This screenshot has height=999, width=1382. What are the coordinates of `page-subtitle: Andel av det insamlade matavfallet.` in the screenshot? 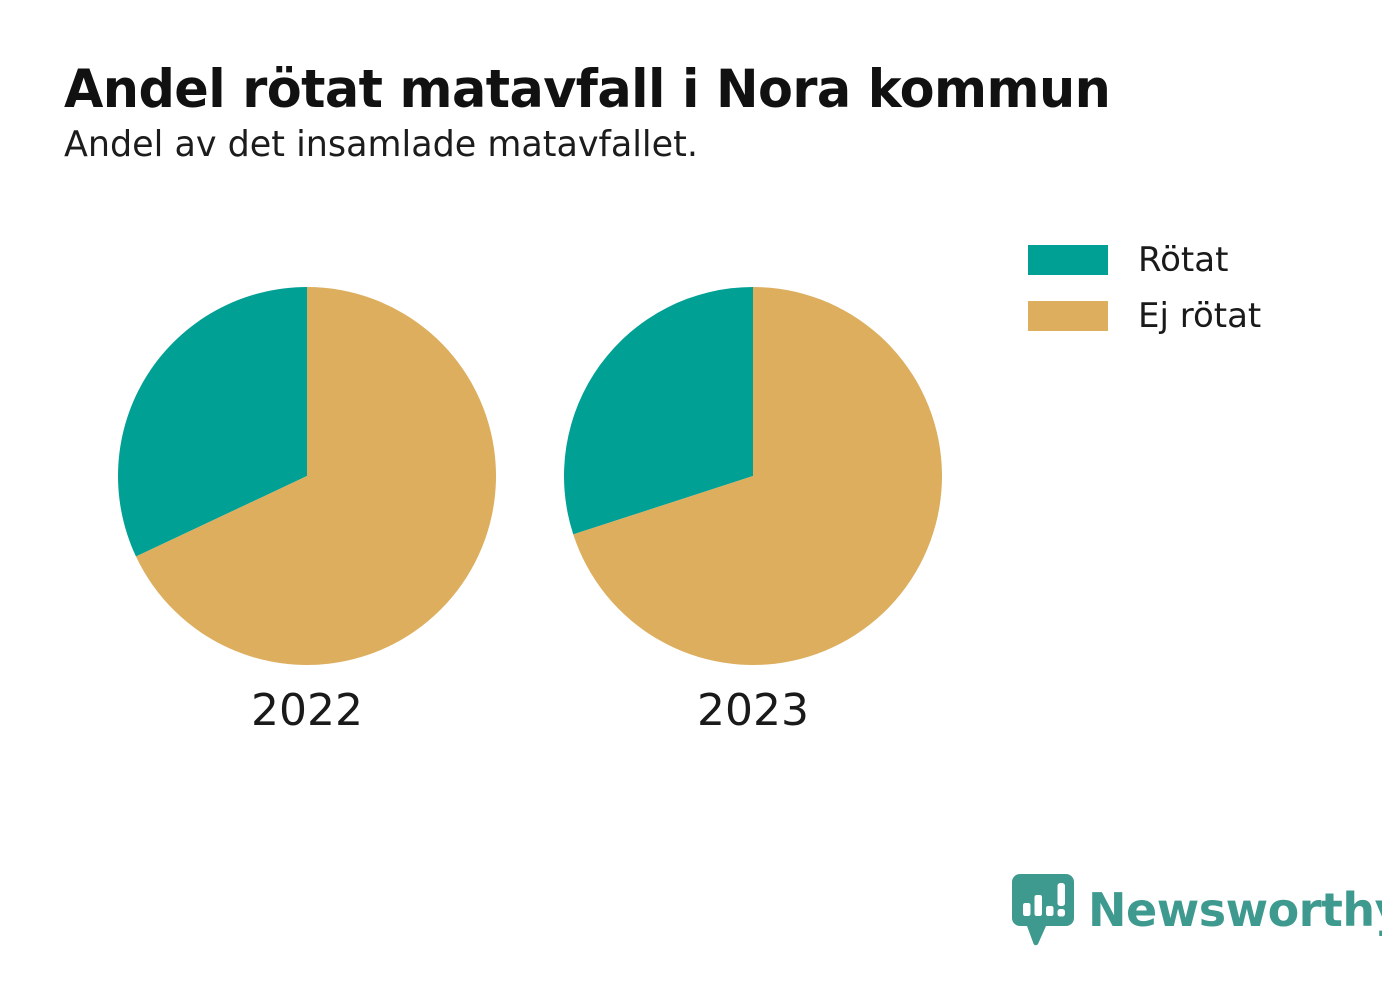 It's located at (381, 145).